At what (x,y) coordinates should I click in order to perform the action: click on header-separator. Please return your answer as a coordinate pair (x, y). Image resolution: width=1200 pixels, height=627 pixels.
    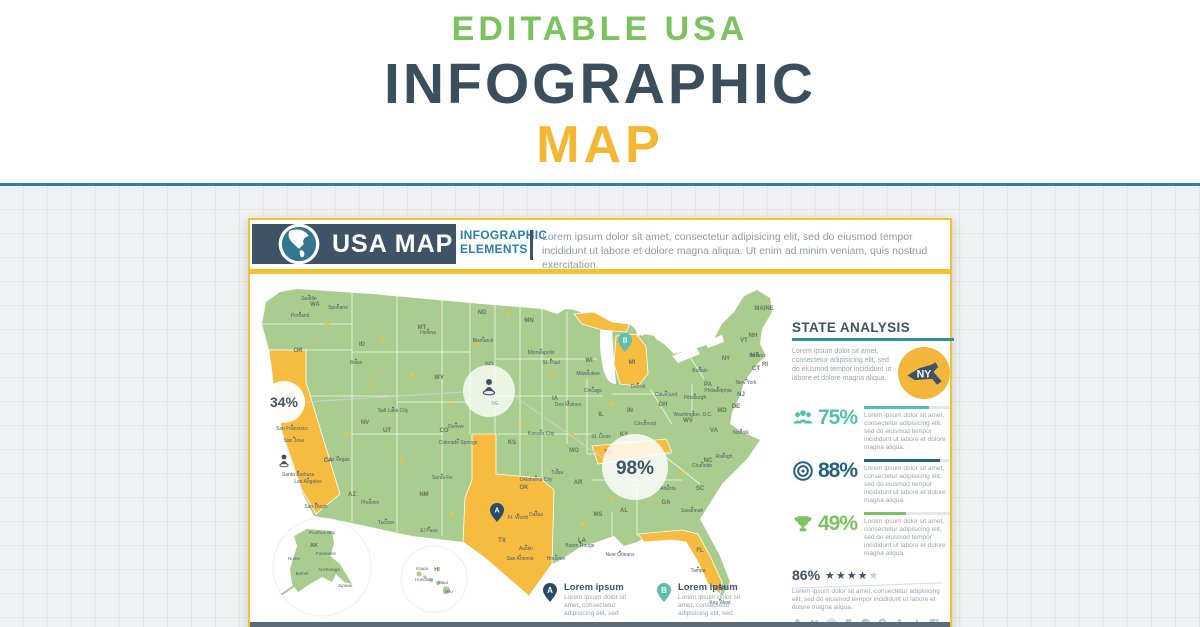
    Looking at the image, I should click on (531, 245).